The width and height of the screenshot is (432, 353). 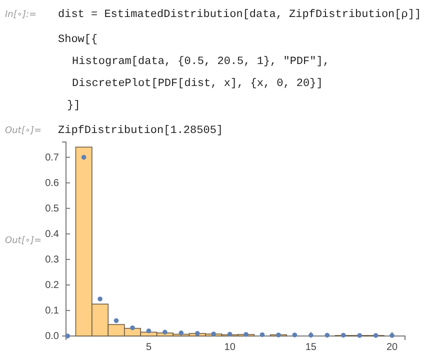 What do you see at coordinates (52, 311) in the screenshot?
I see `y-tick-label: 0.1` at bounding box center [52, 311].